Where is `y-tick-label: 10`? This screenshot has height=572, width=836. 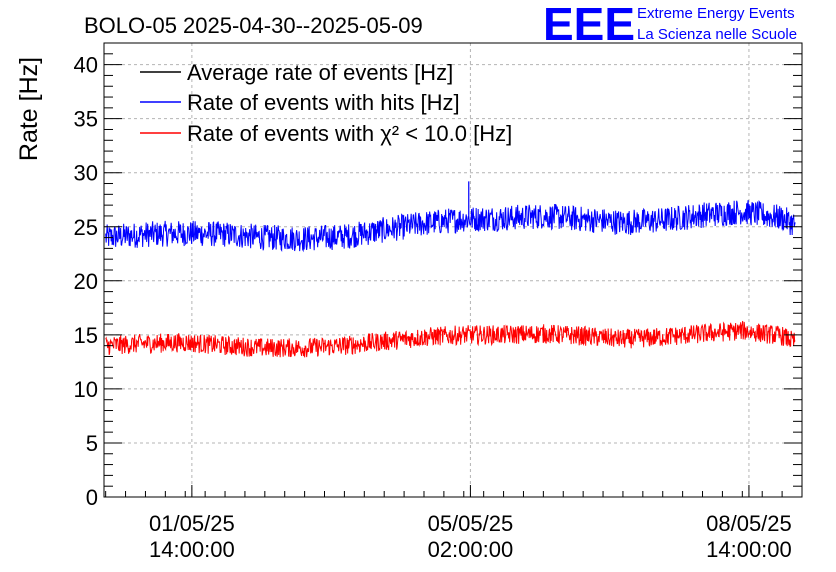 y-tick-label: 10 is located at coordinates (86, 389).